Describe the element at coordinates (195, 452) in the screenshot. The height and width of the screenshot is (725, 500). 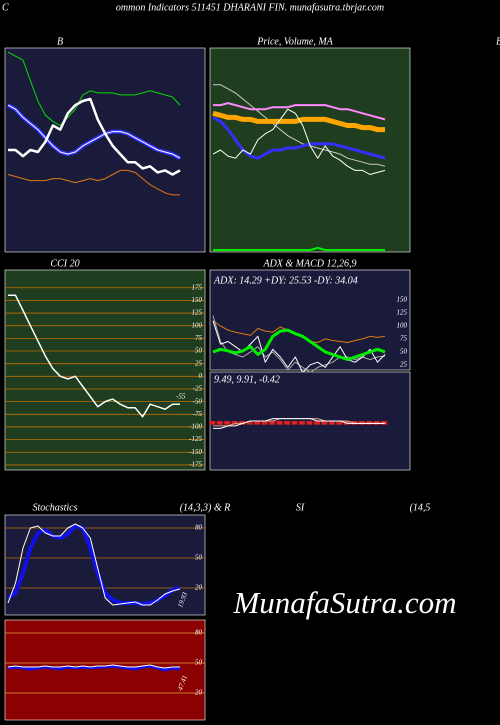
I see `y-tick-label: -150` at that location.